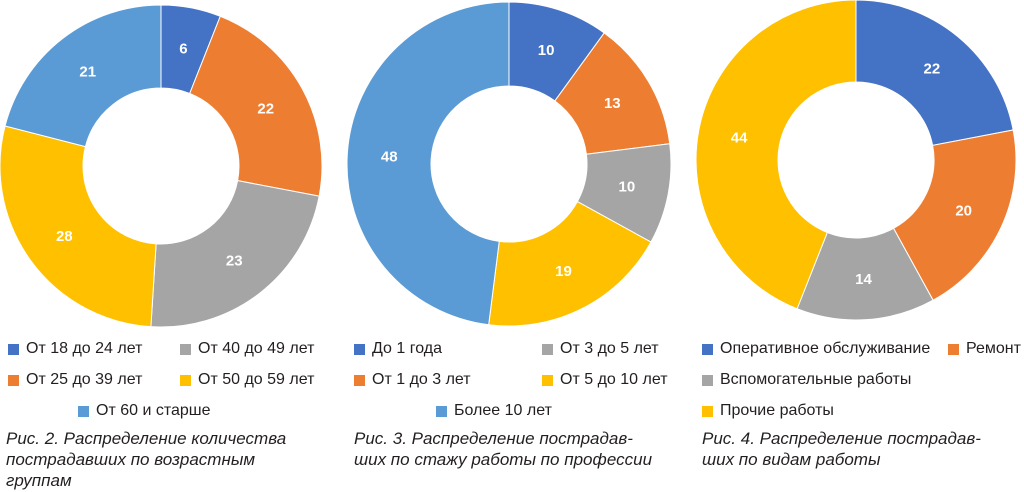 Image resolution: width=1024 pixels, height=492 pixels. Describe the element at coordinates (963, 211) in the screenshot. I see `slice-value-label: 20` at that location.